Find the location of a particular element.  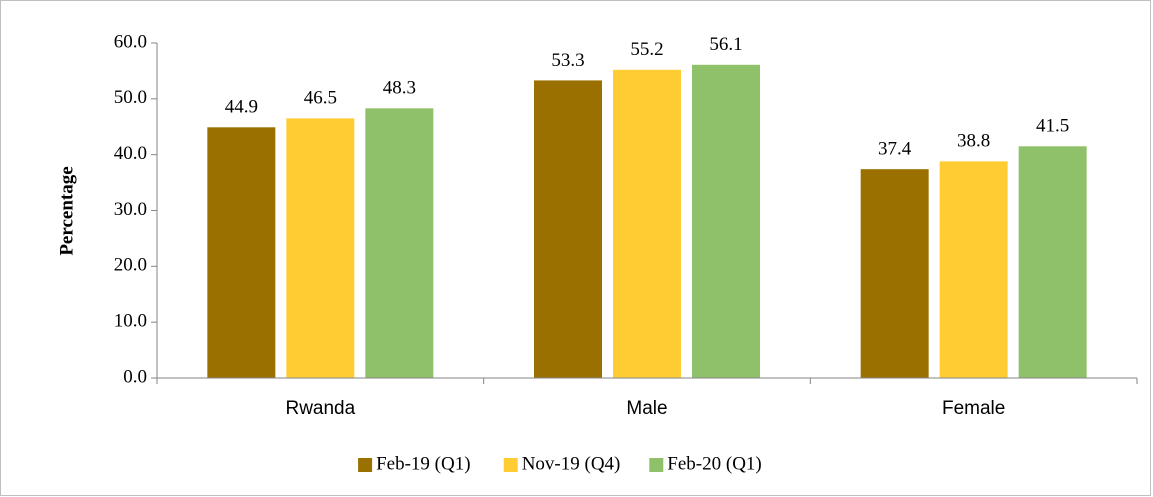

data-label: 56.1 is located at coordinates (725, 44).